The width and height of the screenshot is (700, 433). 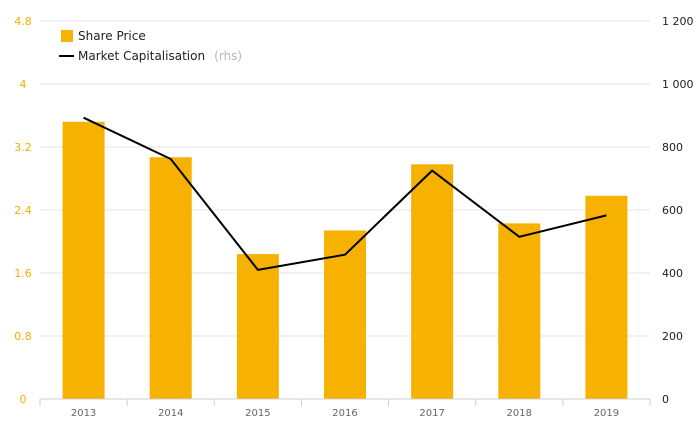 I want to click on bar-share-price-2018, so click(x=519, y=311).